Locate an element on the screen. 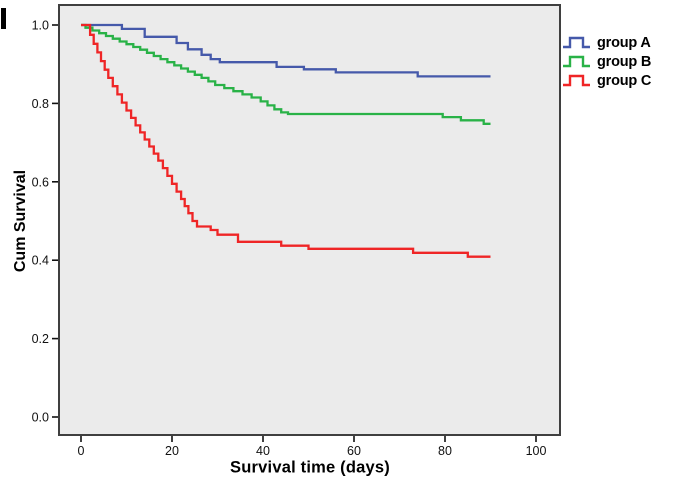 Image resolution: width=675 pixels, height=486 pixels. x-axis-title: Survival time (days) is located at coordinates (310, 467).